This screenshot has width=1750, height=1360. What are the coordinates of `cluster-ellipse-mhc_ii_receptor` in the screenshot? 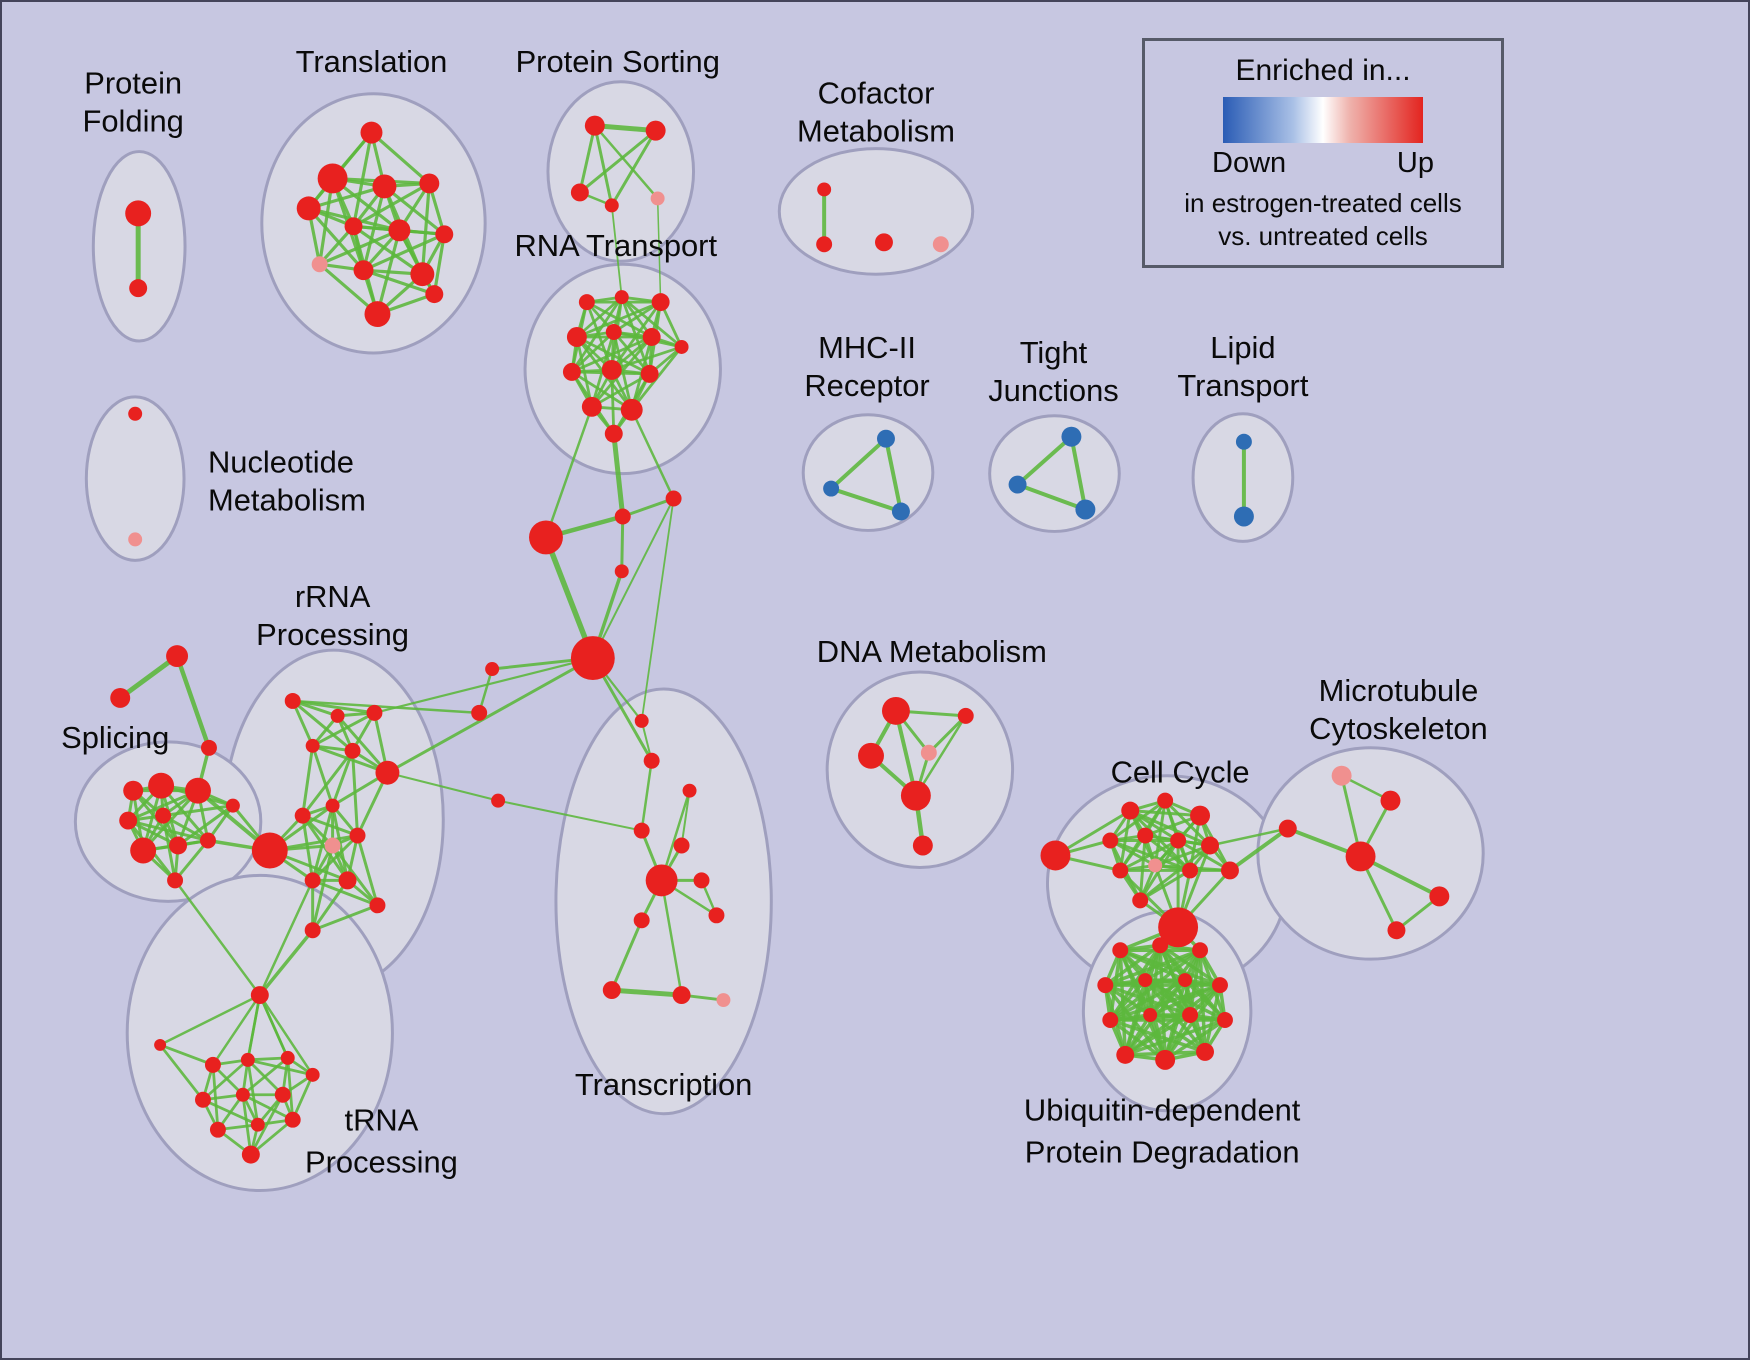 It's located at (868, 472).